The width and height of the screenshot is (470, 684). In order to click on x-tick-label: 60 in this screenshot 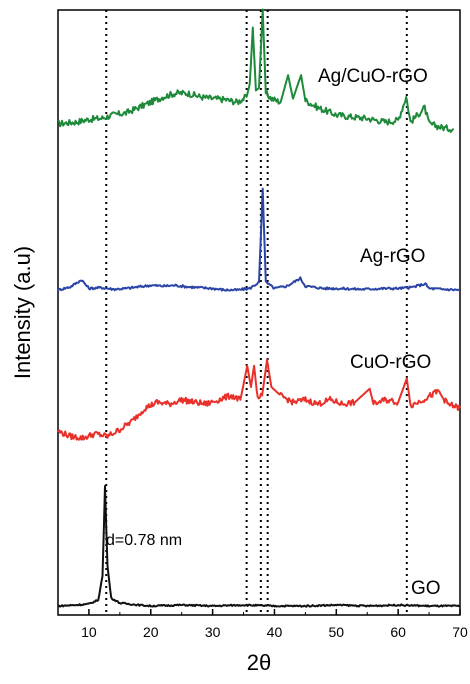, I will do `click(398, 632)`.